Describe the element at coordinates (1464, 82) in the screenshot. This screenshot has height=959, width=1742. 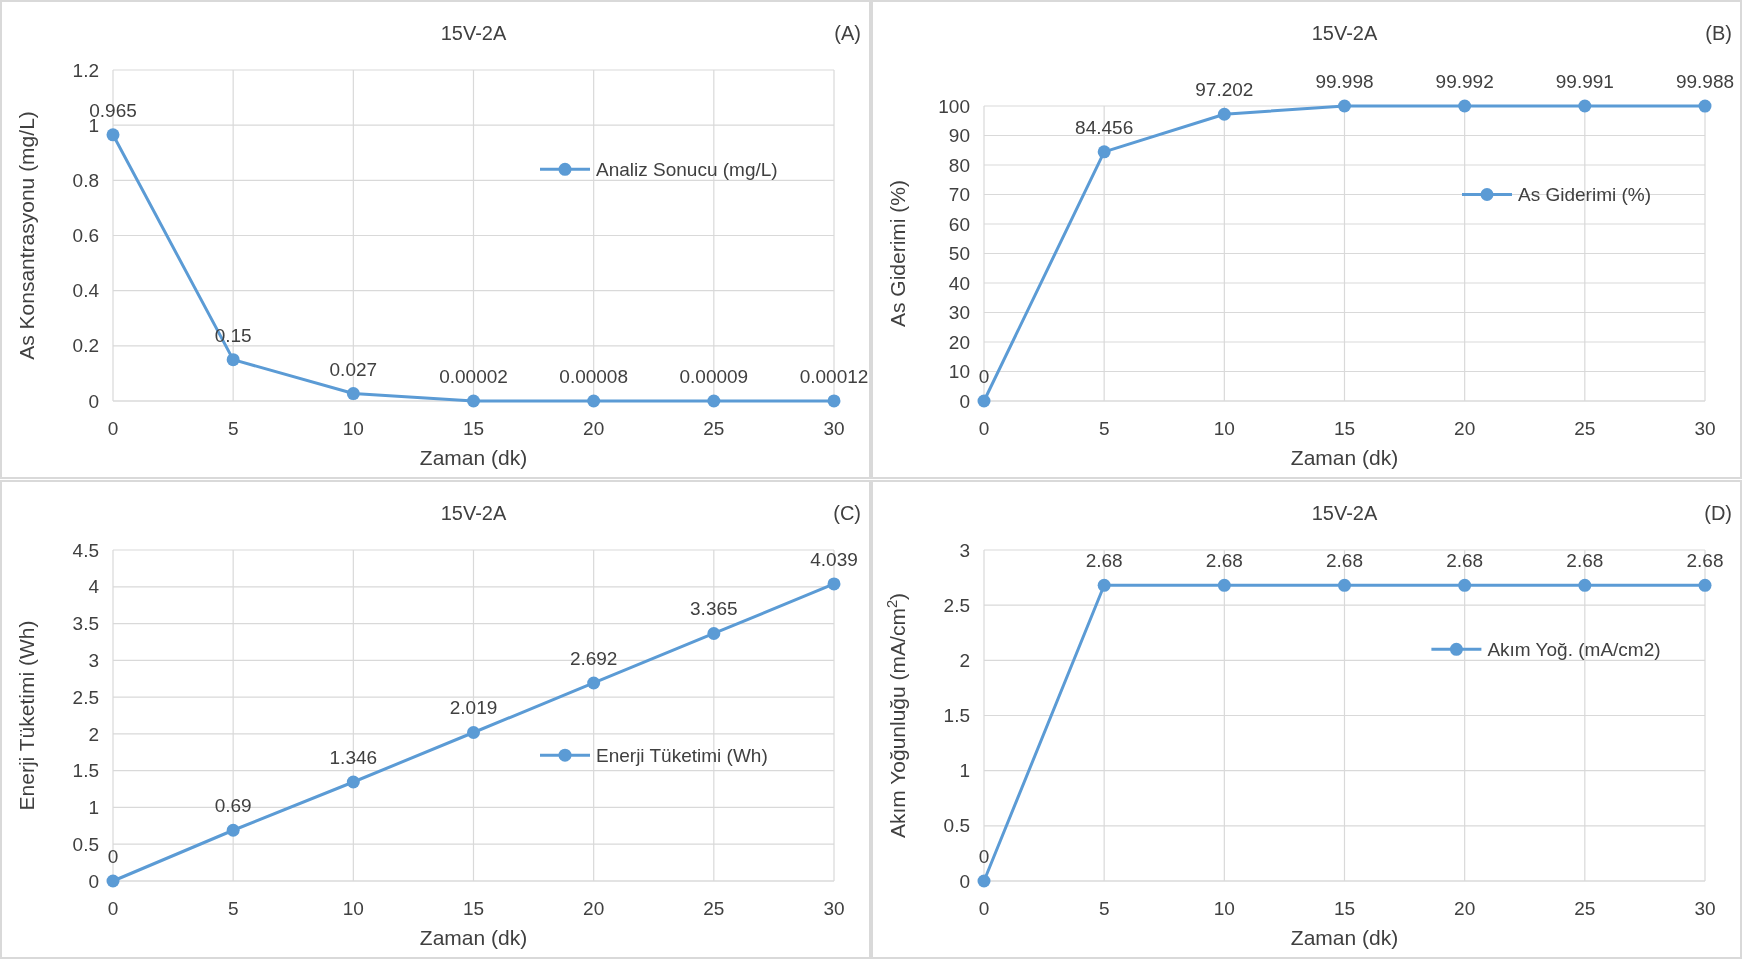
I see `data-label: 99.992` at that location.